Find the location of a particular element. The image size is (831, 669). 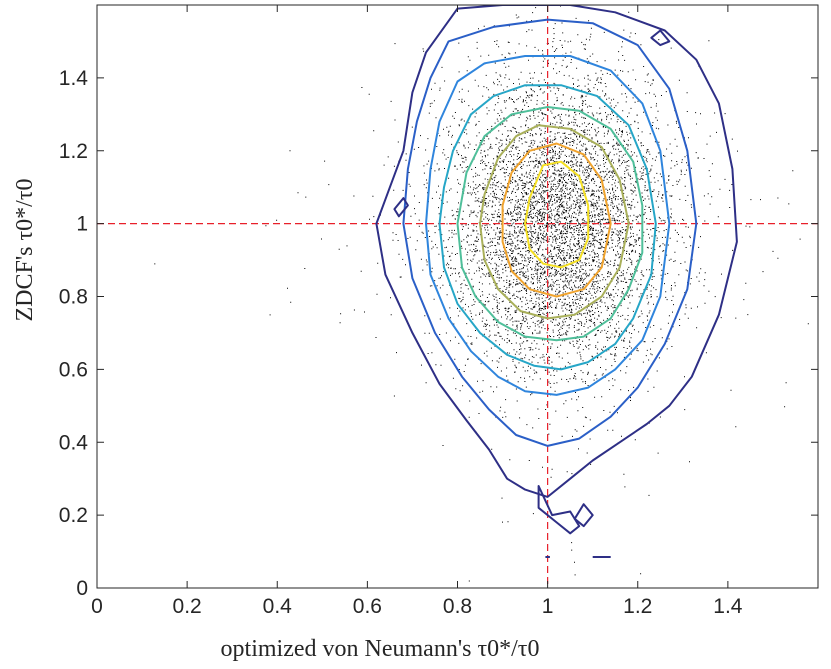

x-tick-label: 1.4 is located at coordinates (728, 606).